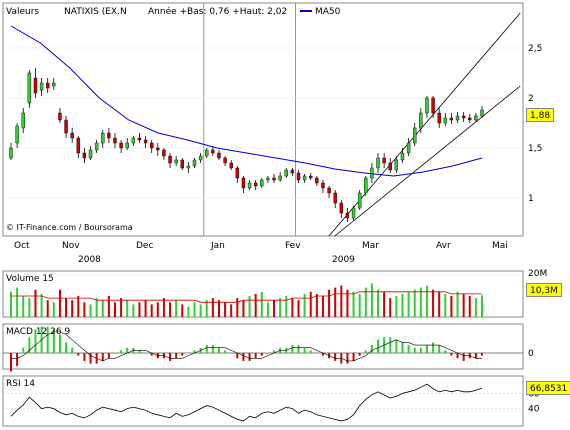  I want to click on macd-panel-frame, so click(263, 346).